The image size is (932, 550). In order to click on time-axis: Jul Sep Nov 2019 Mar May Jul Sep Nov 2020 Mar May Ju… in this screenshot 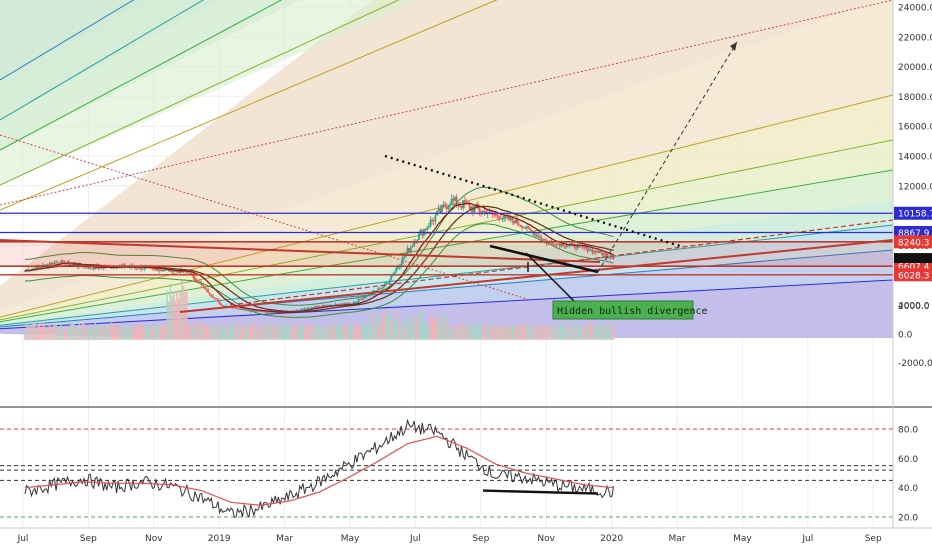, I will do `click(466, 535)`.